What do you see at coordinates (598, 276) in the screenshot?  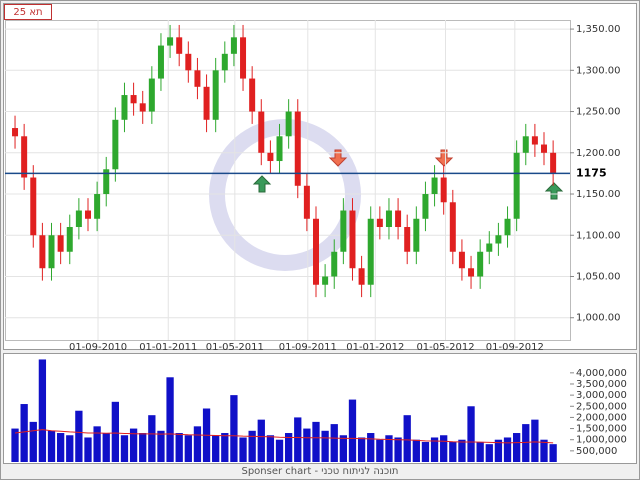 I see `y-tick-label: 1,050.00` at bounding box center [598, 276].